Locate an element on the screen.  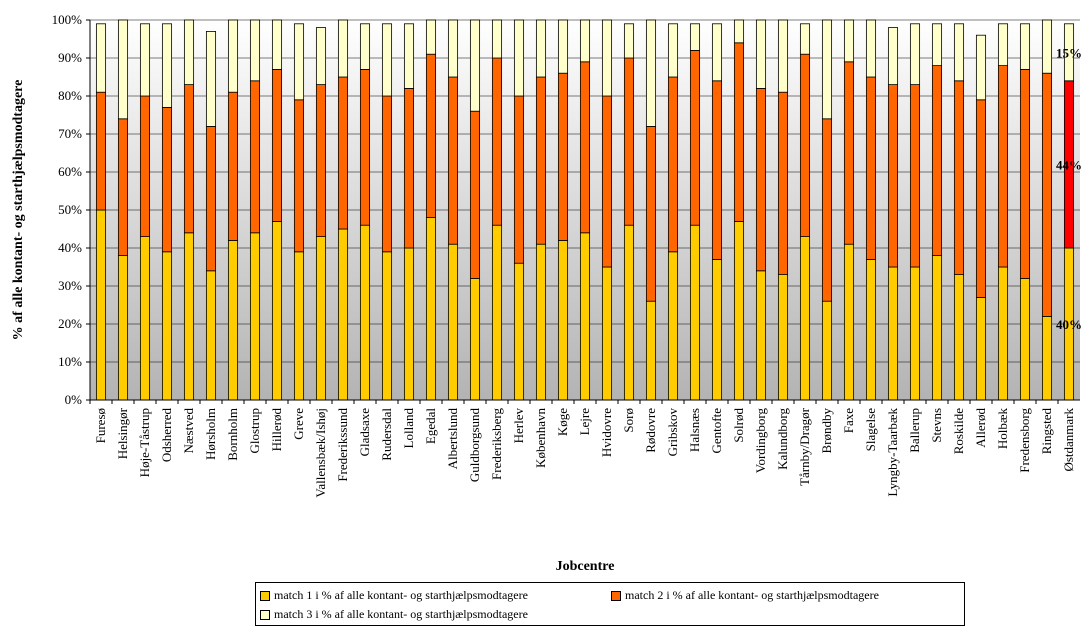
data-labels: 40% 44% 15% is located at coordinates (1069, 188).